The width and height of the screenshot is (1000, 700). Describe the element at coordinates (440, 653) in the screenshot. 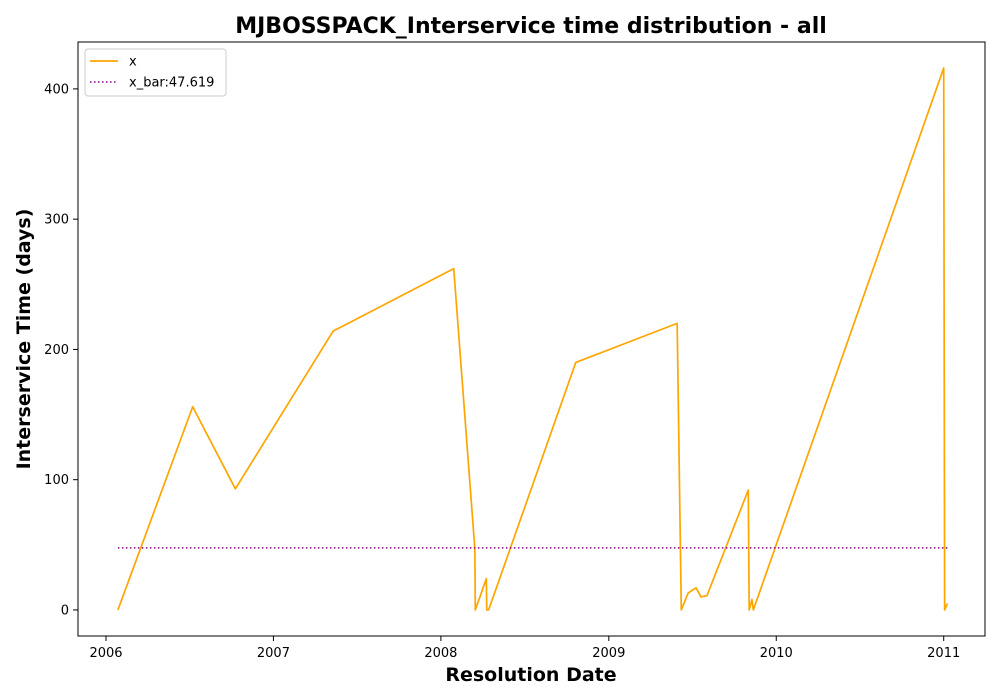

I see `x-tick-label: 2008` at that location.